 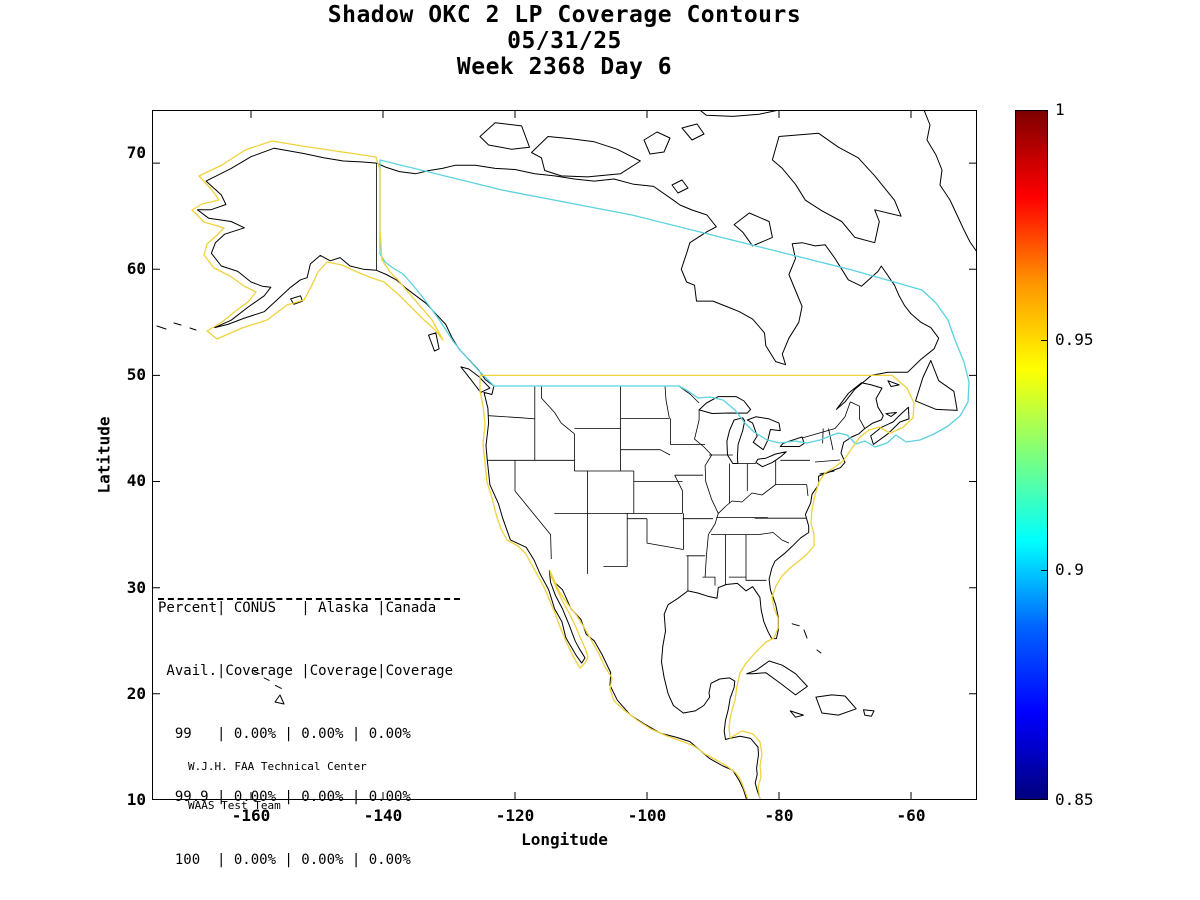 What do you see at coordinates (309, 599) in the screenshot?
I see `coverage-table-separator` at bounding box center [309, 599].